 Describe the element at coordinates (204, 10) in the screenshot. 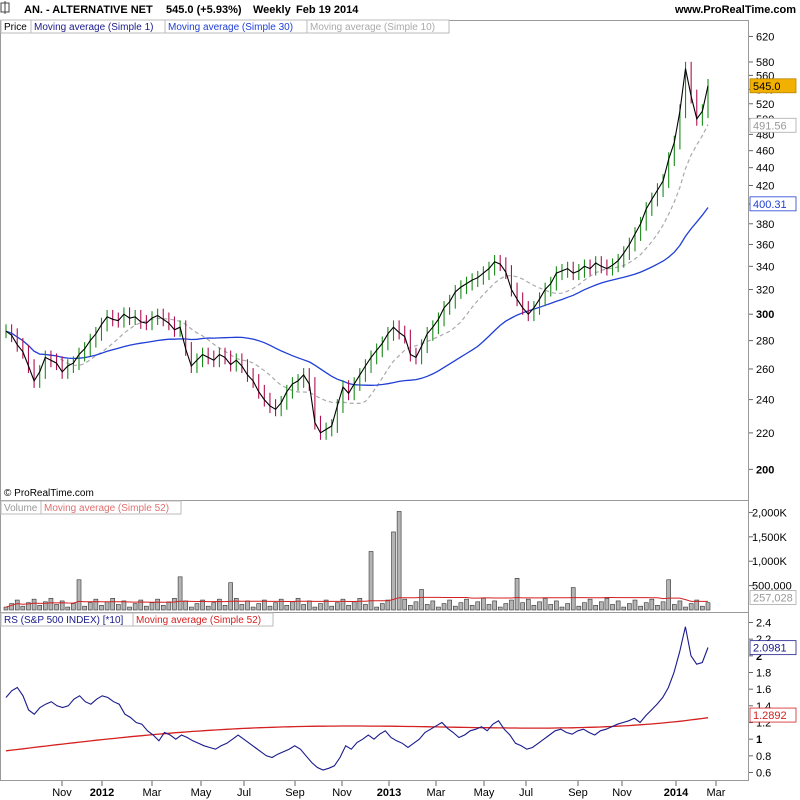

I see `price-change: 545.0 (+5.93%)` at that location.